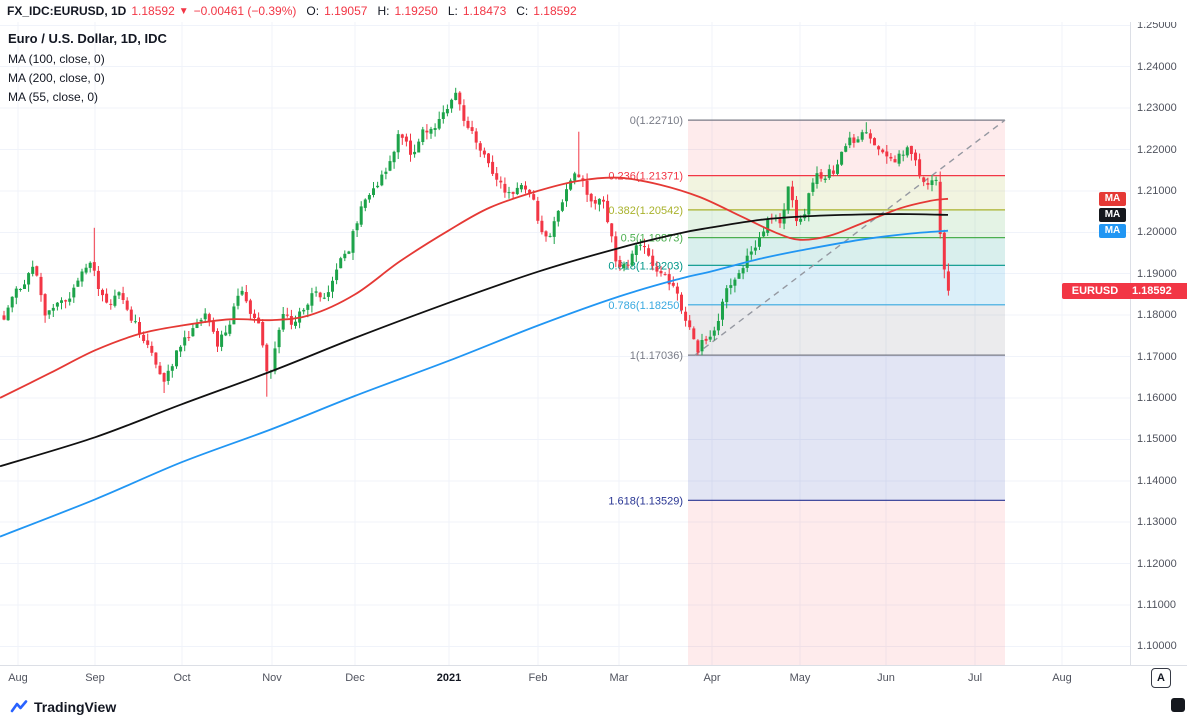  I want to click on price-tick-label: 1.18000, so click(1157, 315).